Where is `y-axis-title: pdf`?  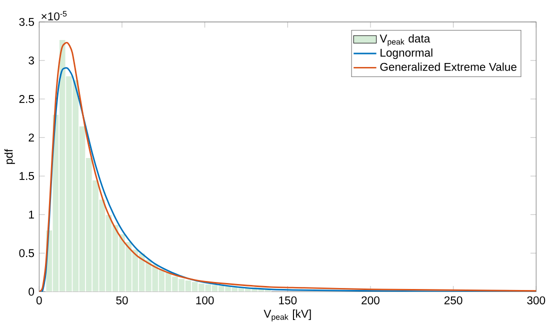 y-axis-title: pdf is located at coordinates (9, 156).